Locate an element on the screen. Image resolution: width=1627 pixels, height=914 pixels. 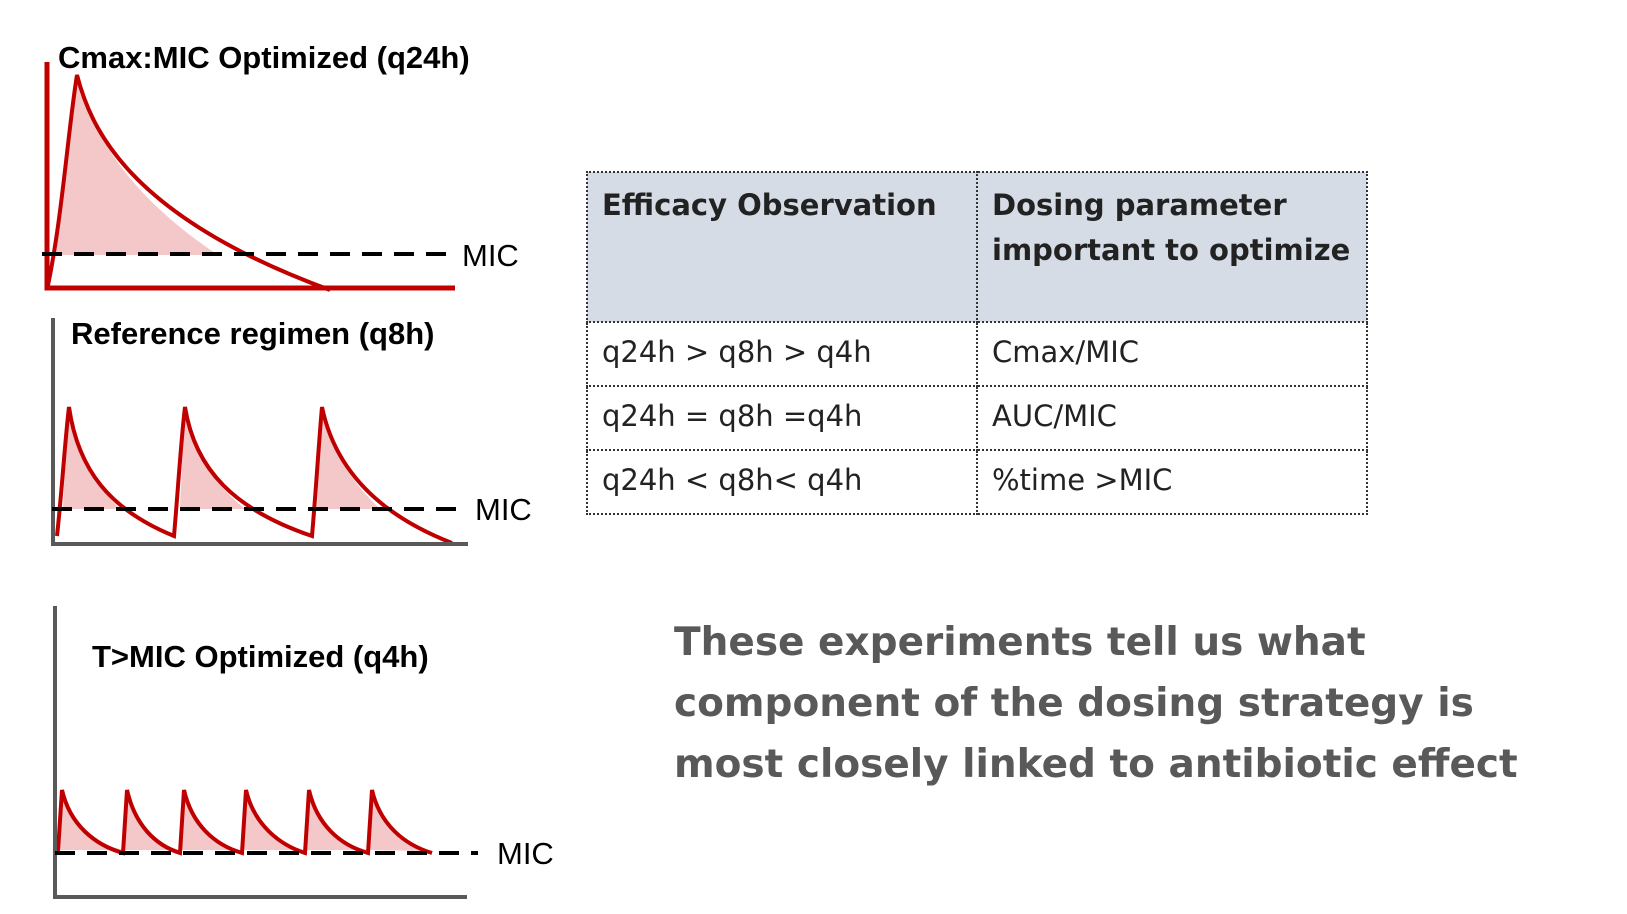
plot-q8h: MIC Reference regimen (q8h) is located at coordinates (291, 431).